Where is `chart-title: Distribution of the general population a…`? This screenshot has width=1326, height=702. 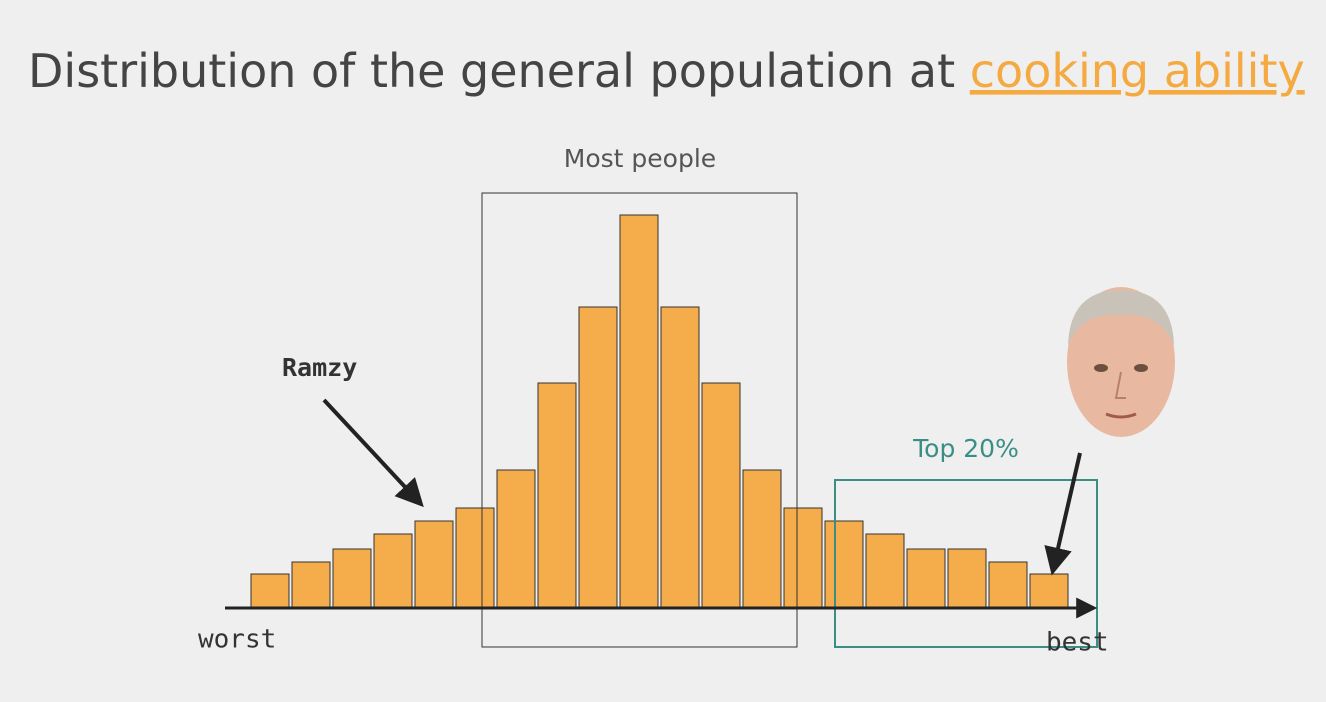 chart-title: Distribution of the general population a… is located at coordinates (666, 71).